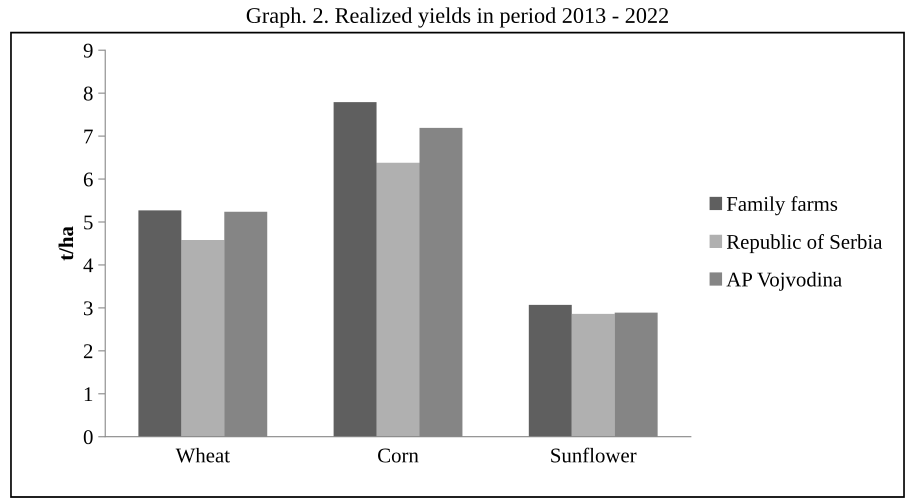 The image size is (915, 502). Describe the element at coordinates (203, 455) in the screenshot. I see `x-tick-label: Wheat` at that location.